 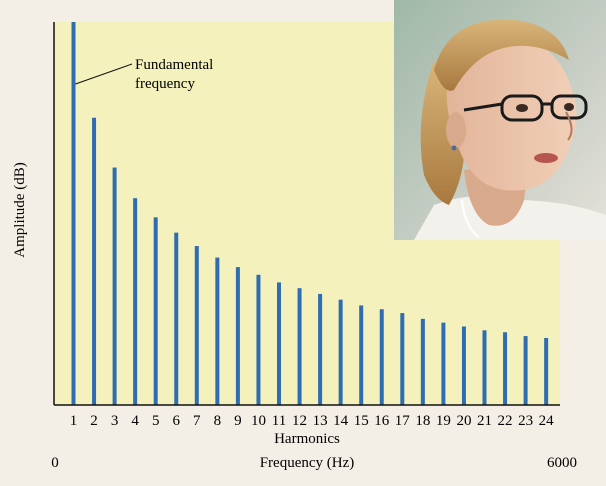 I want to click on x-axis-label: Harmonics, so click(x=307, y=439).